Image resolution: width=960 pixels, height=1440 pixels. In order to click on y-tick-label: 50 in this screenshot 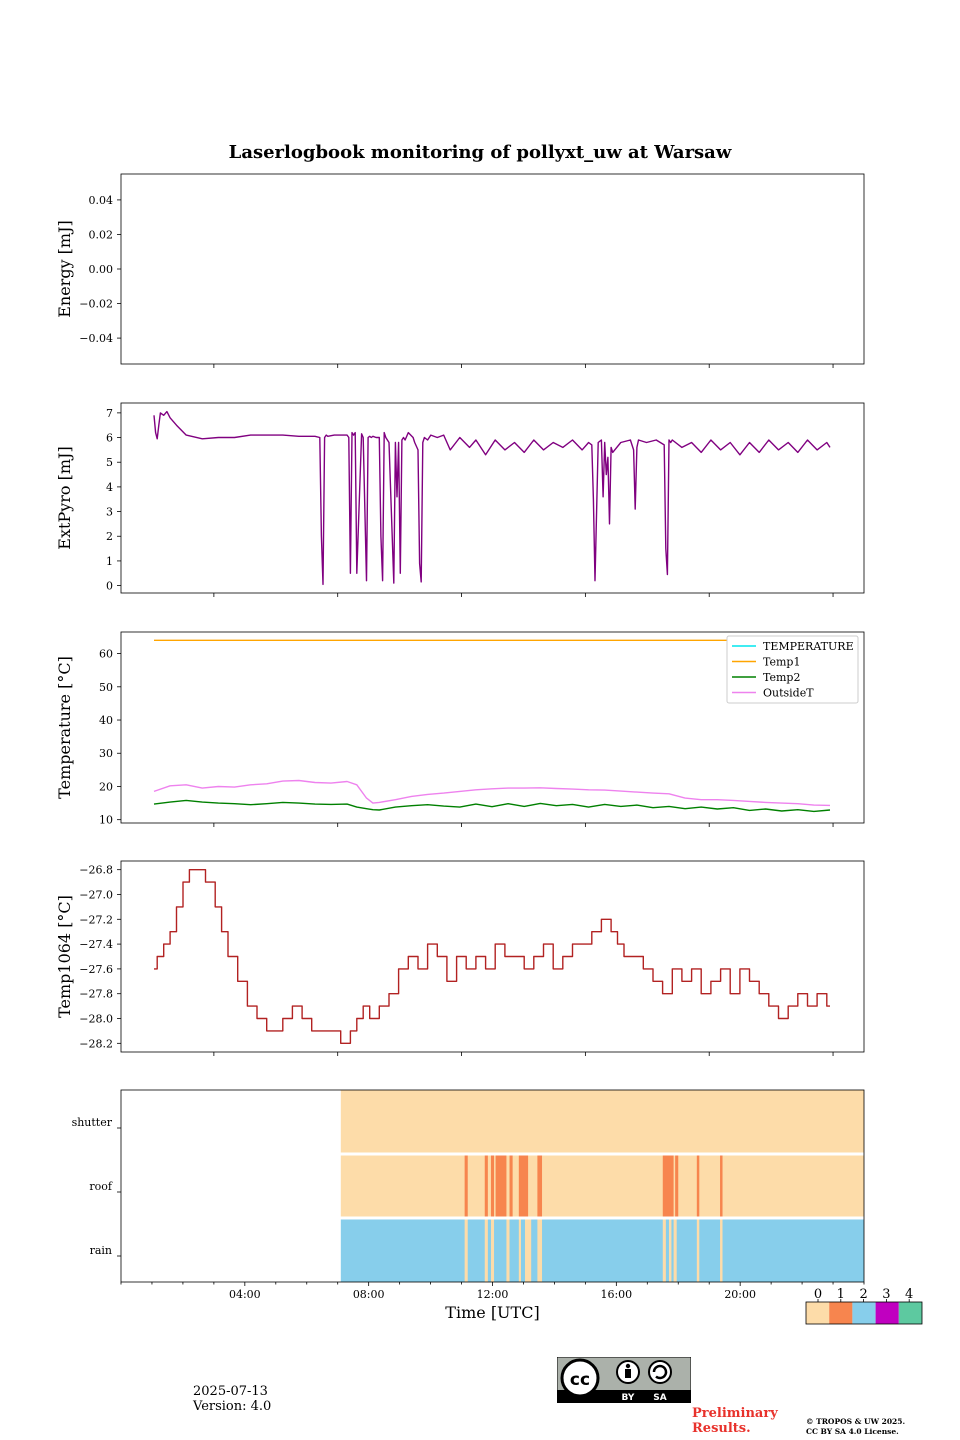, I will do `click(106, 687)`.